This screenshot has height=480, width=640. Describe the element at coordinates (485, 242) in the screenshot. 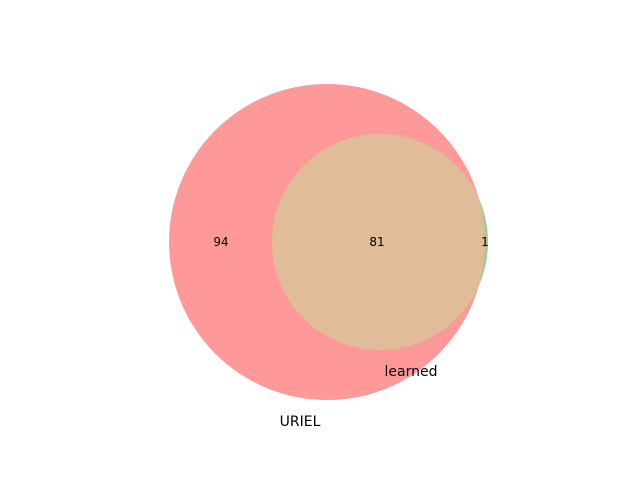

I see `learned-only-count: 1` at that location.